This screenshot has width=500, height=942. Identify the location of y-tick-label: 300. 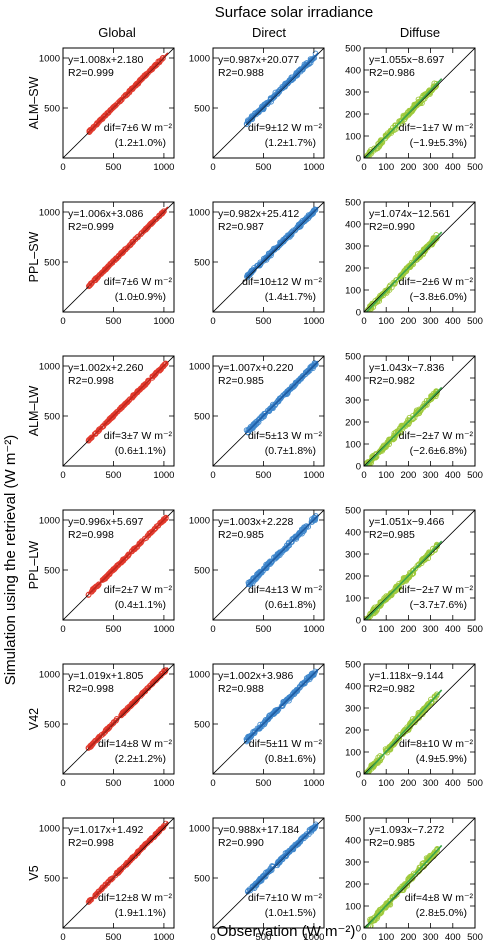
(353, 863).